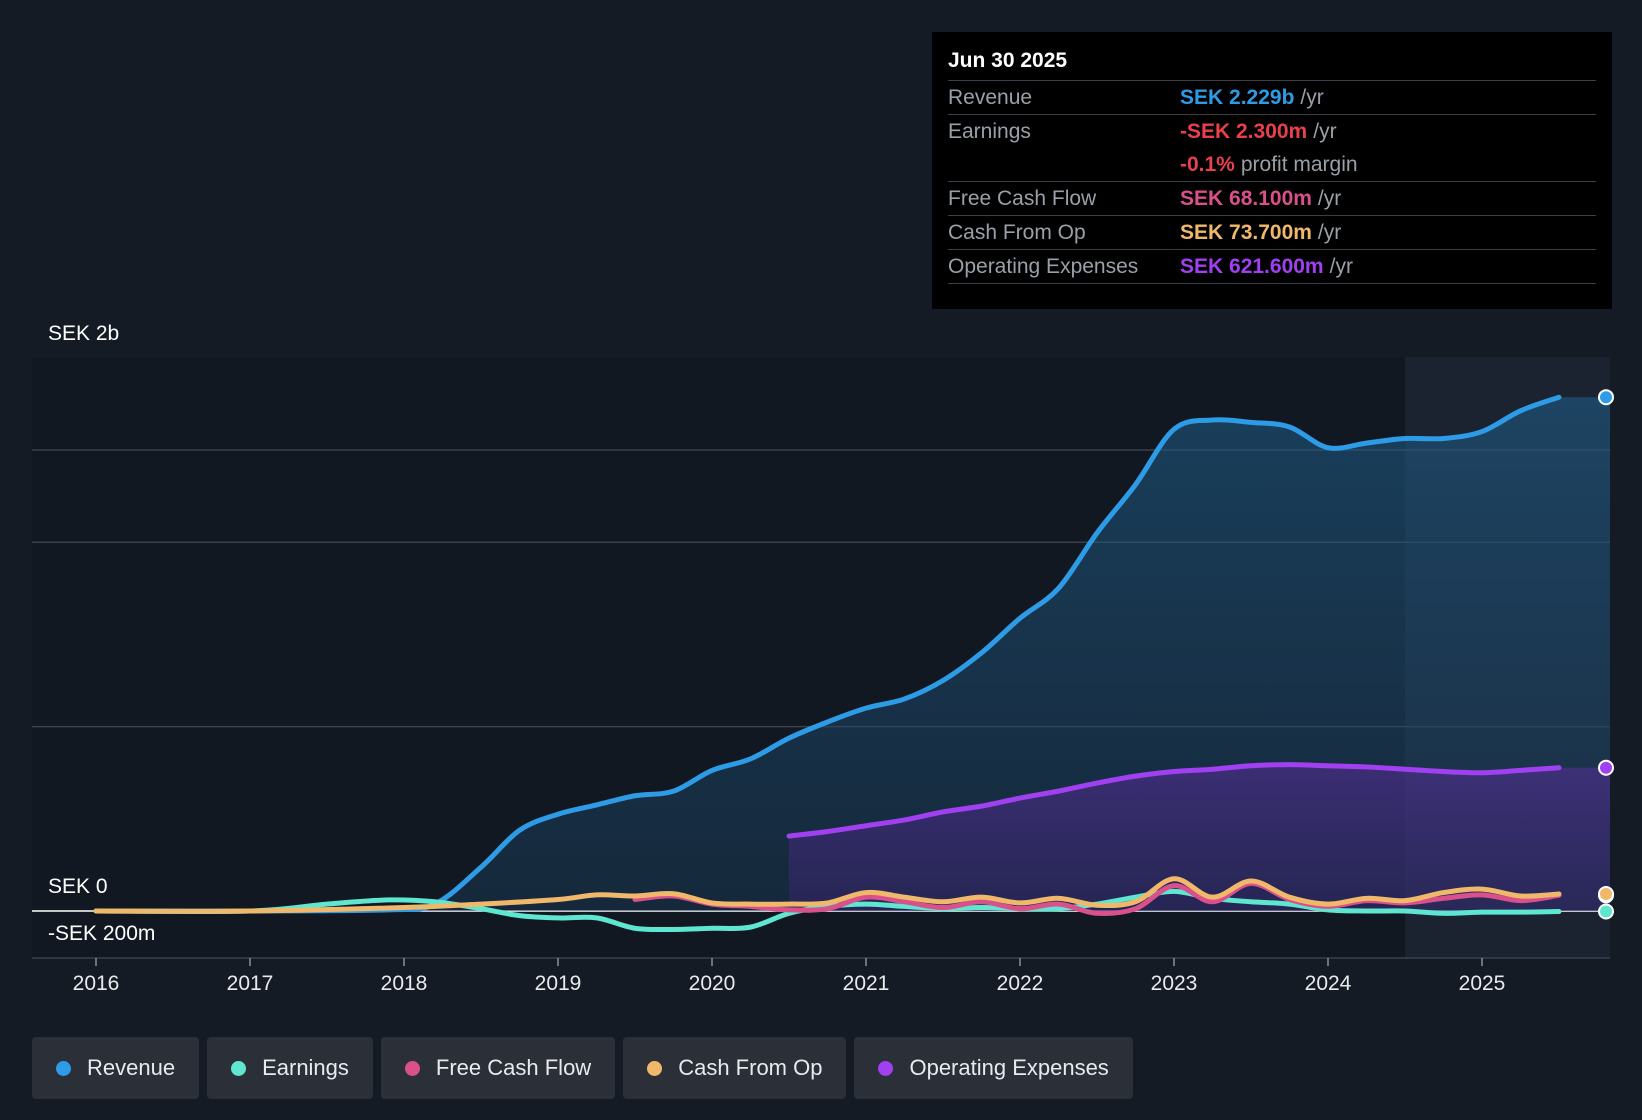 The image size is (1642, 1120). I want to click on operating-expenses-end-dot, so click(1606, 767).